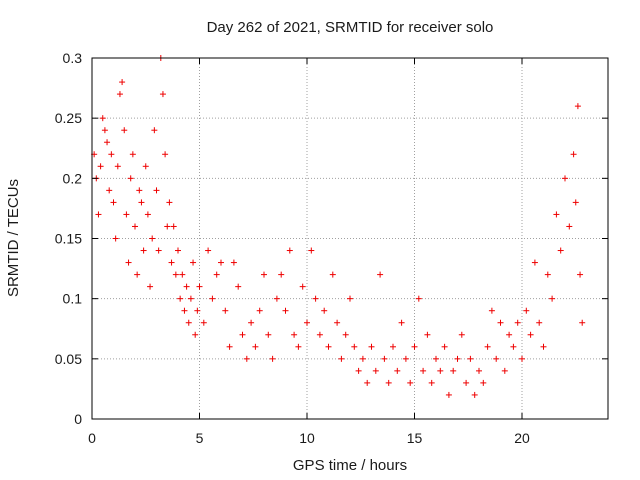 This screenshot has width=640, height=480. What do you see at coordinates (200, 438) in the screenshot?
I see `x-tick-label: 5` at bounding box center [200, 438].